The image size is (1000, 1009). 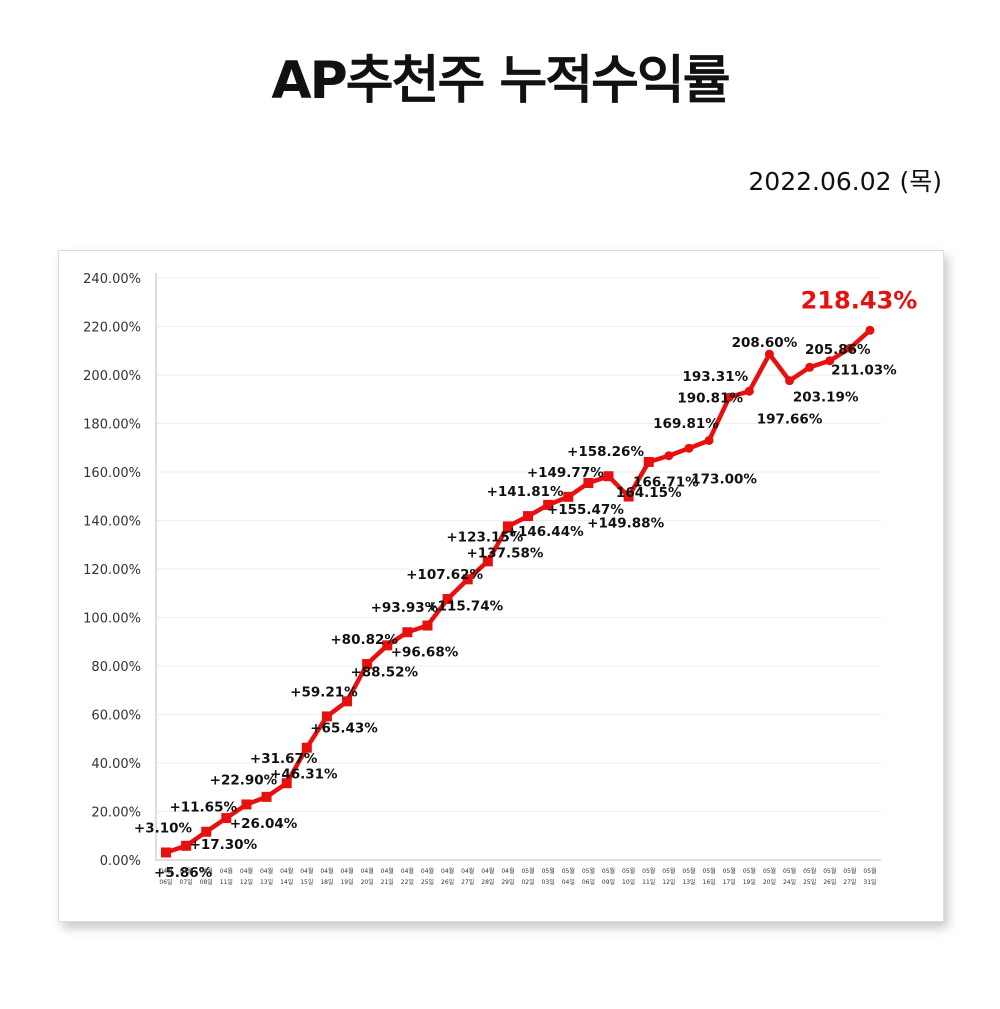 What do you see at coordinates (425, 653) in the screenshot?
I see `data-label: +96.68%` at bounding box center [425, 653].